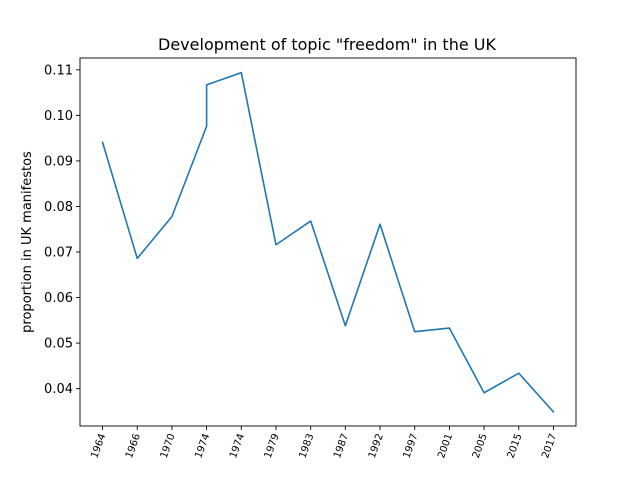  Describe the element at coordinates (58, 70) in the screenshot. I see `y-tick-label: 0.11` at that location.